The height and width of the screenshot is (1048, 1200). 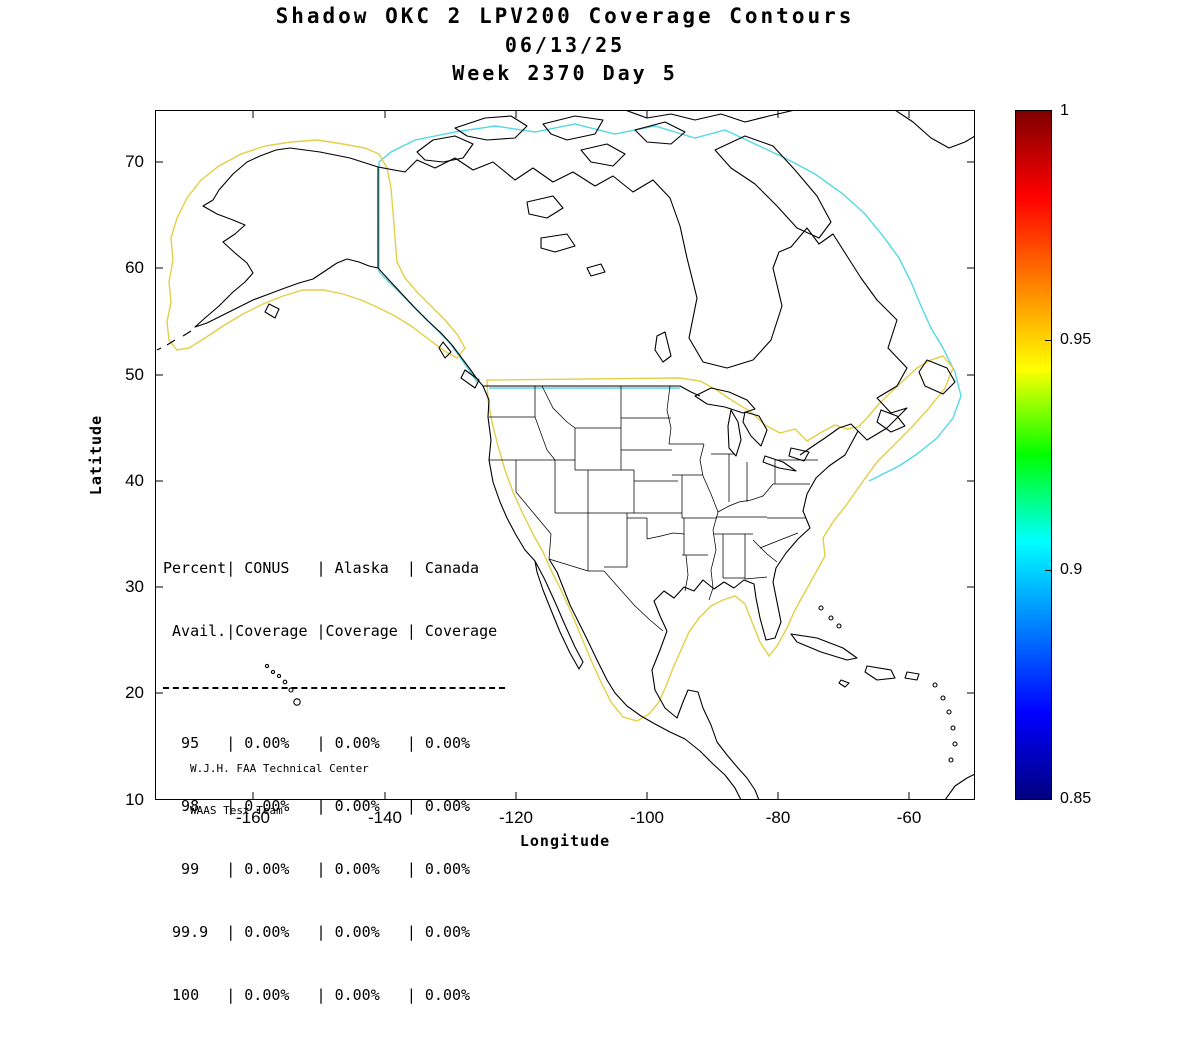 I want to click on y-tick-label: 20, so click(x=134, y=692).